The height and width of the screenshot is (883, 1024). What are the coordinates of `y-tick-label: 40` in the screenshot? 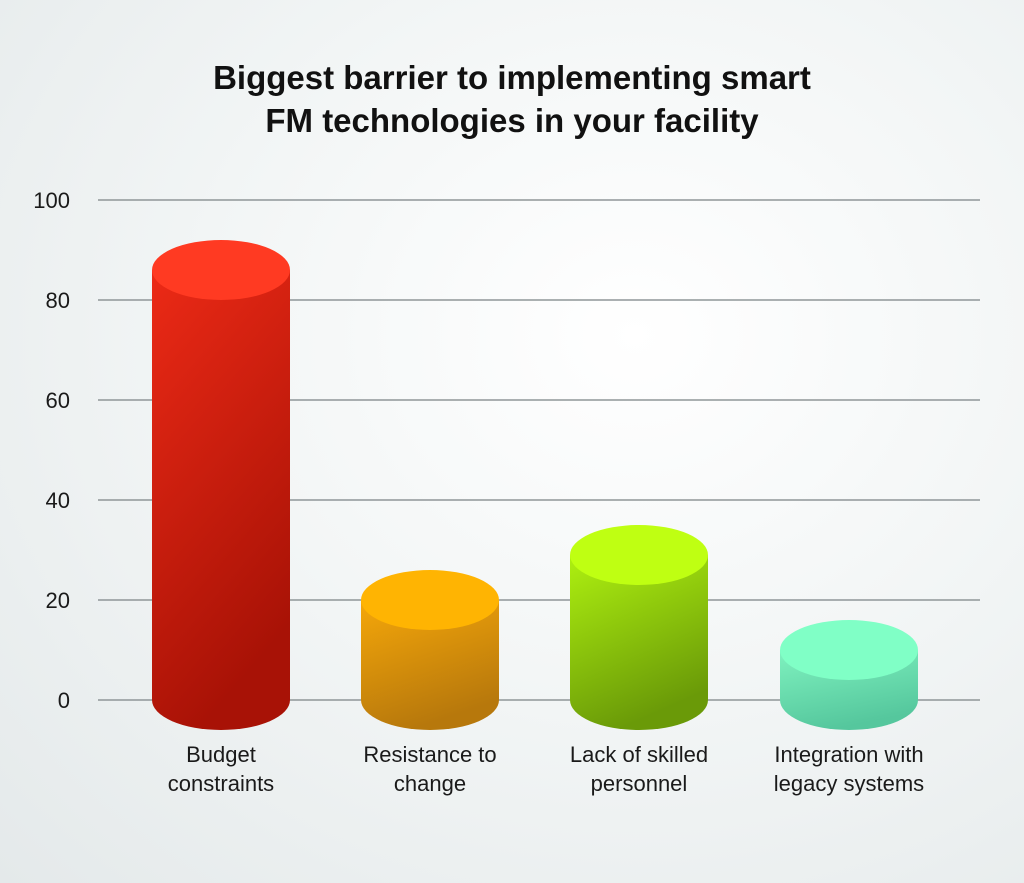 It's located at (58, 500).